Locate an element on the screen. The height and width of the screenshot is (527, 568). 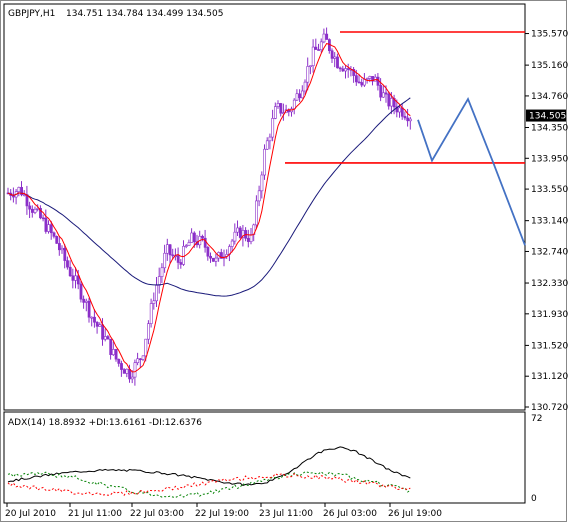
x-axis-tick-label: 26 Jul 19:00 is located at coordinates (415, 514).